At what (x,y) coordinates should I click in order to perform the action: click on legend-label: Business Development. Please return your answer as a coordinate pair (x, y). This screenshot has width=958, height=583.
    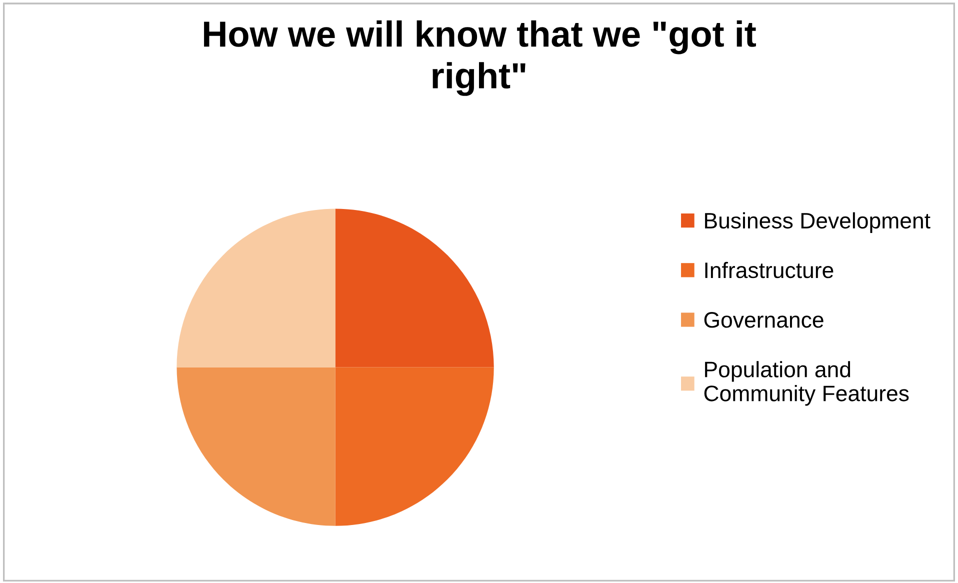
    Looking at the image, I should click on (817, 222).